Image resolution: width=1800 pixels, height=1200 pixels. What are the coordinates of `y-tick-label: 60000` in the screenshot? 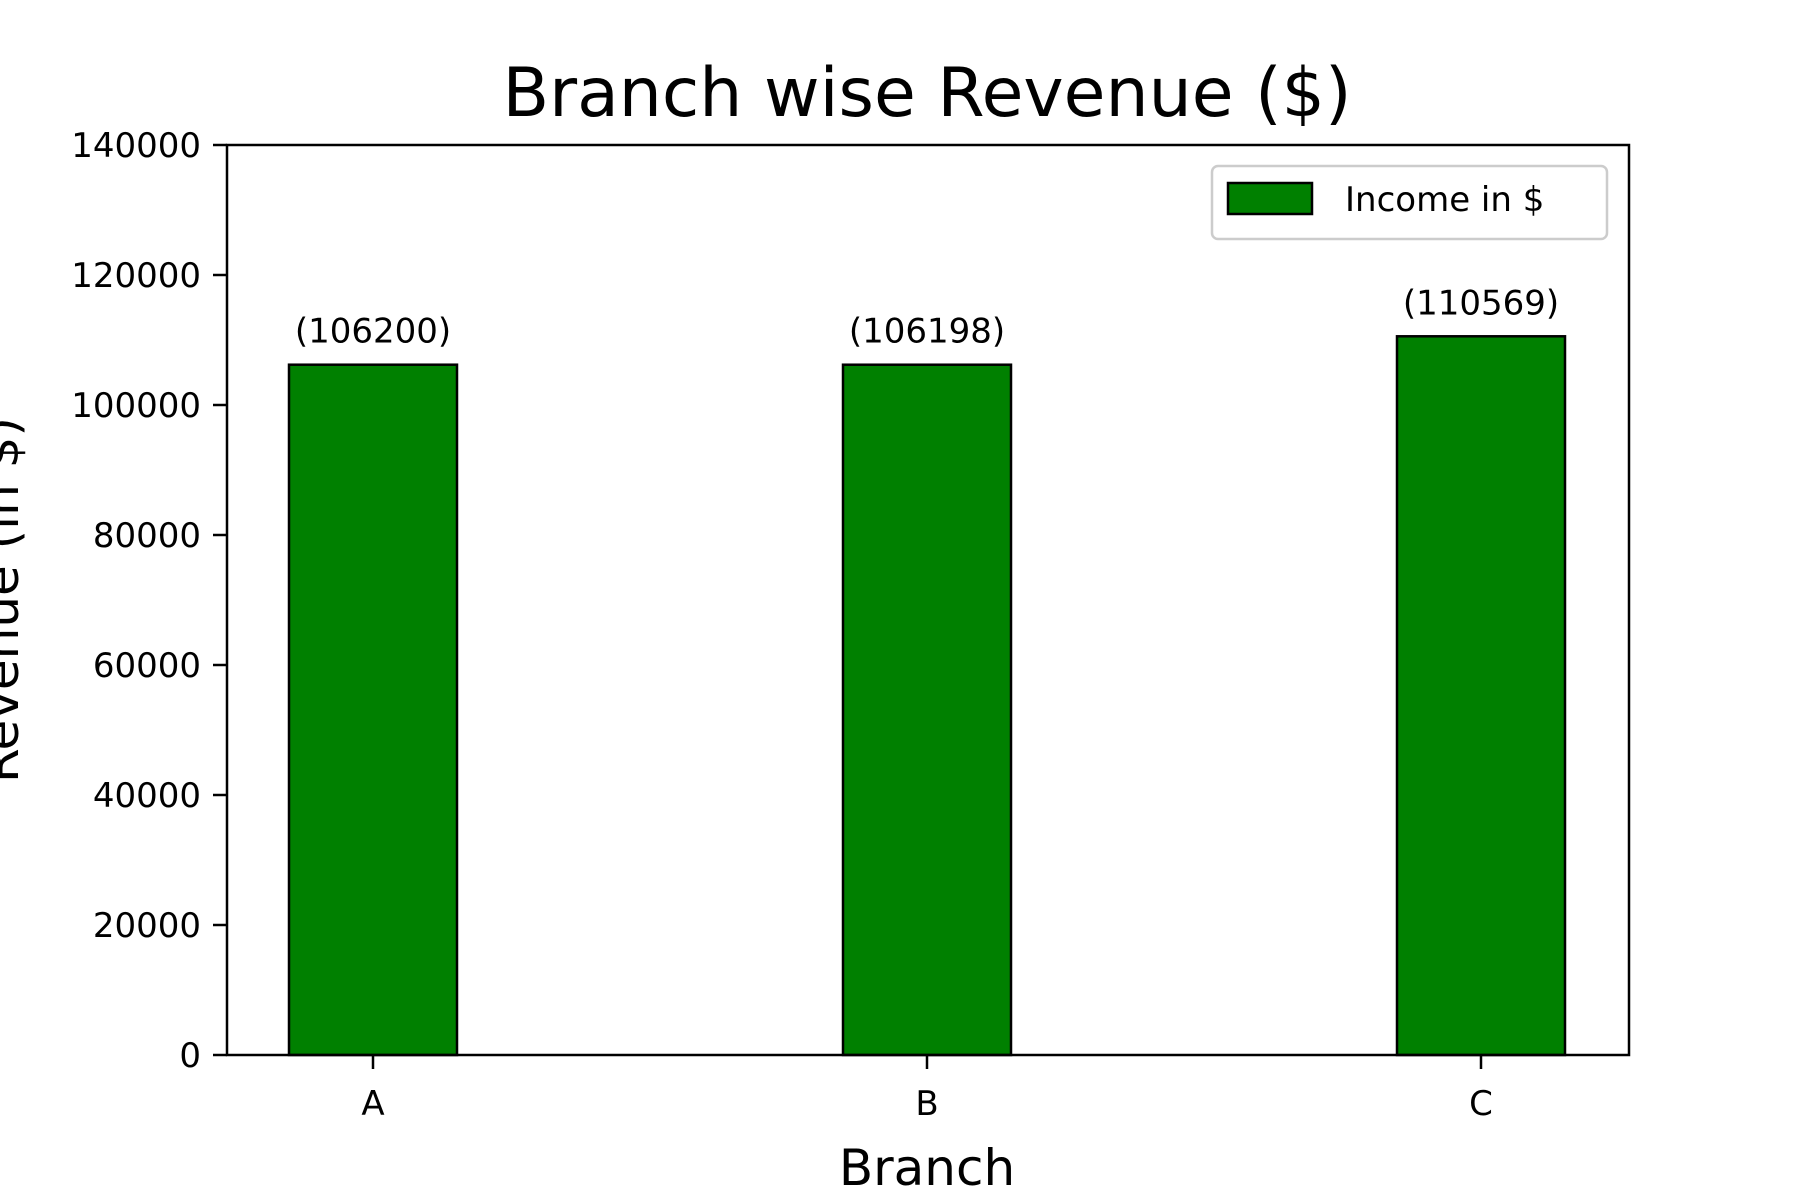 It's located at (147, 666).